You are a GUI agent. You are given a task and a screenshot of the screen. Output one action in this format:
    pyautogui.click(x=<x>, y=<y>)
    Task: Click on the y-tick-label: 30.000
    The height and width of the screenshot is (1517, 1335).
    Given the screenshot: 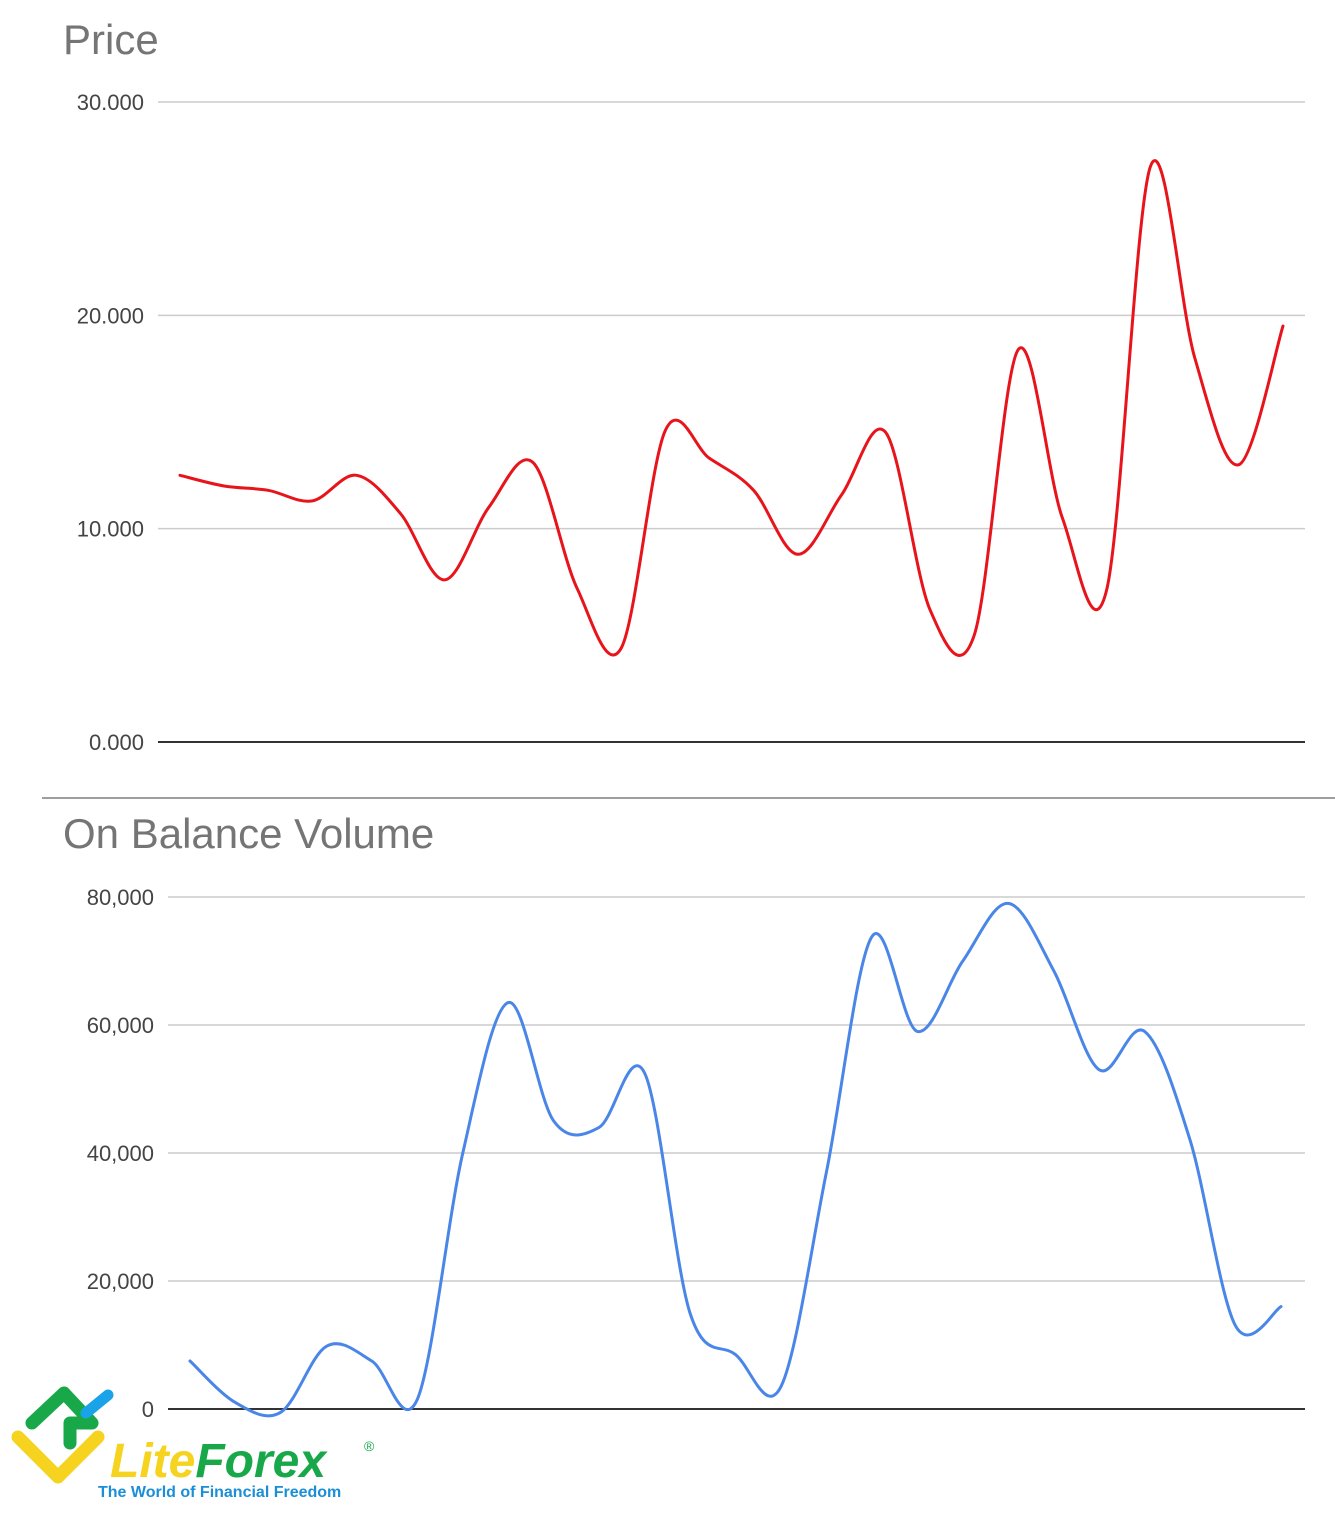 What is the action you would take?
    pyautogui.click(x=110, y=102)
    